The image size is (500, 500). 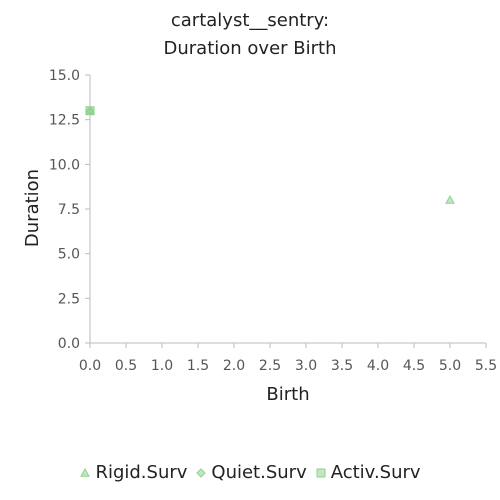 I want to click on data-points, so click(x=270, y=154).